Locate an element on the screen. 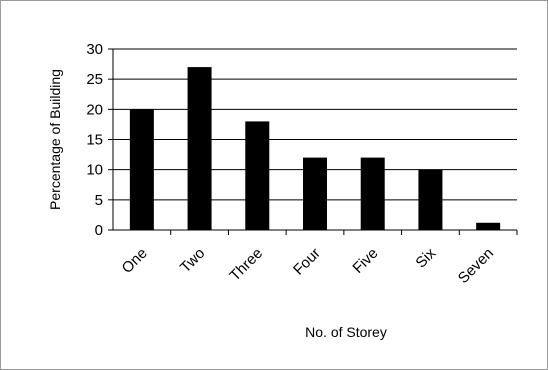  y-tick-labels: 0 5 10 15 20 25 30 is located at coordinates (94, 140).